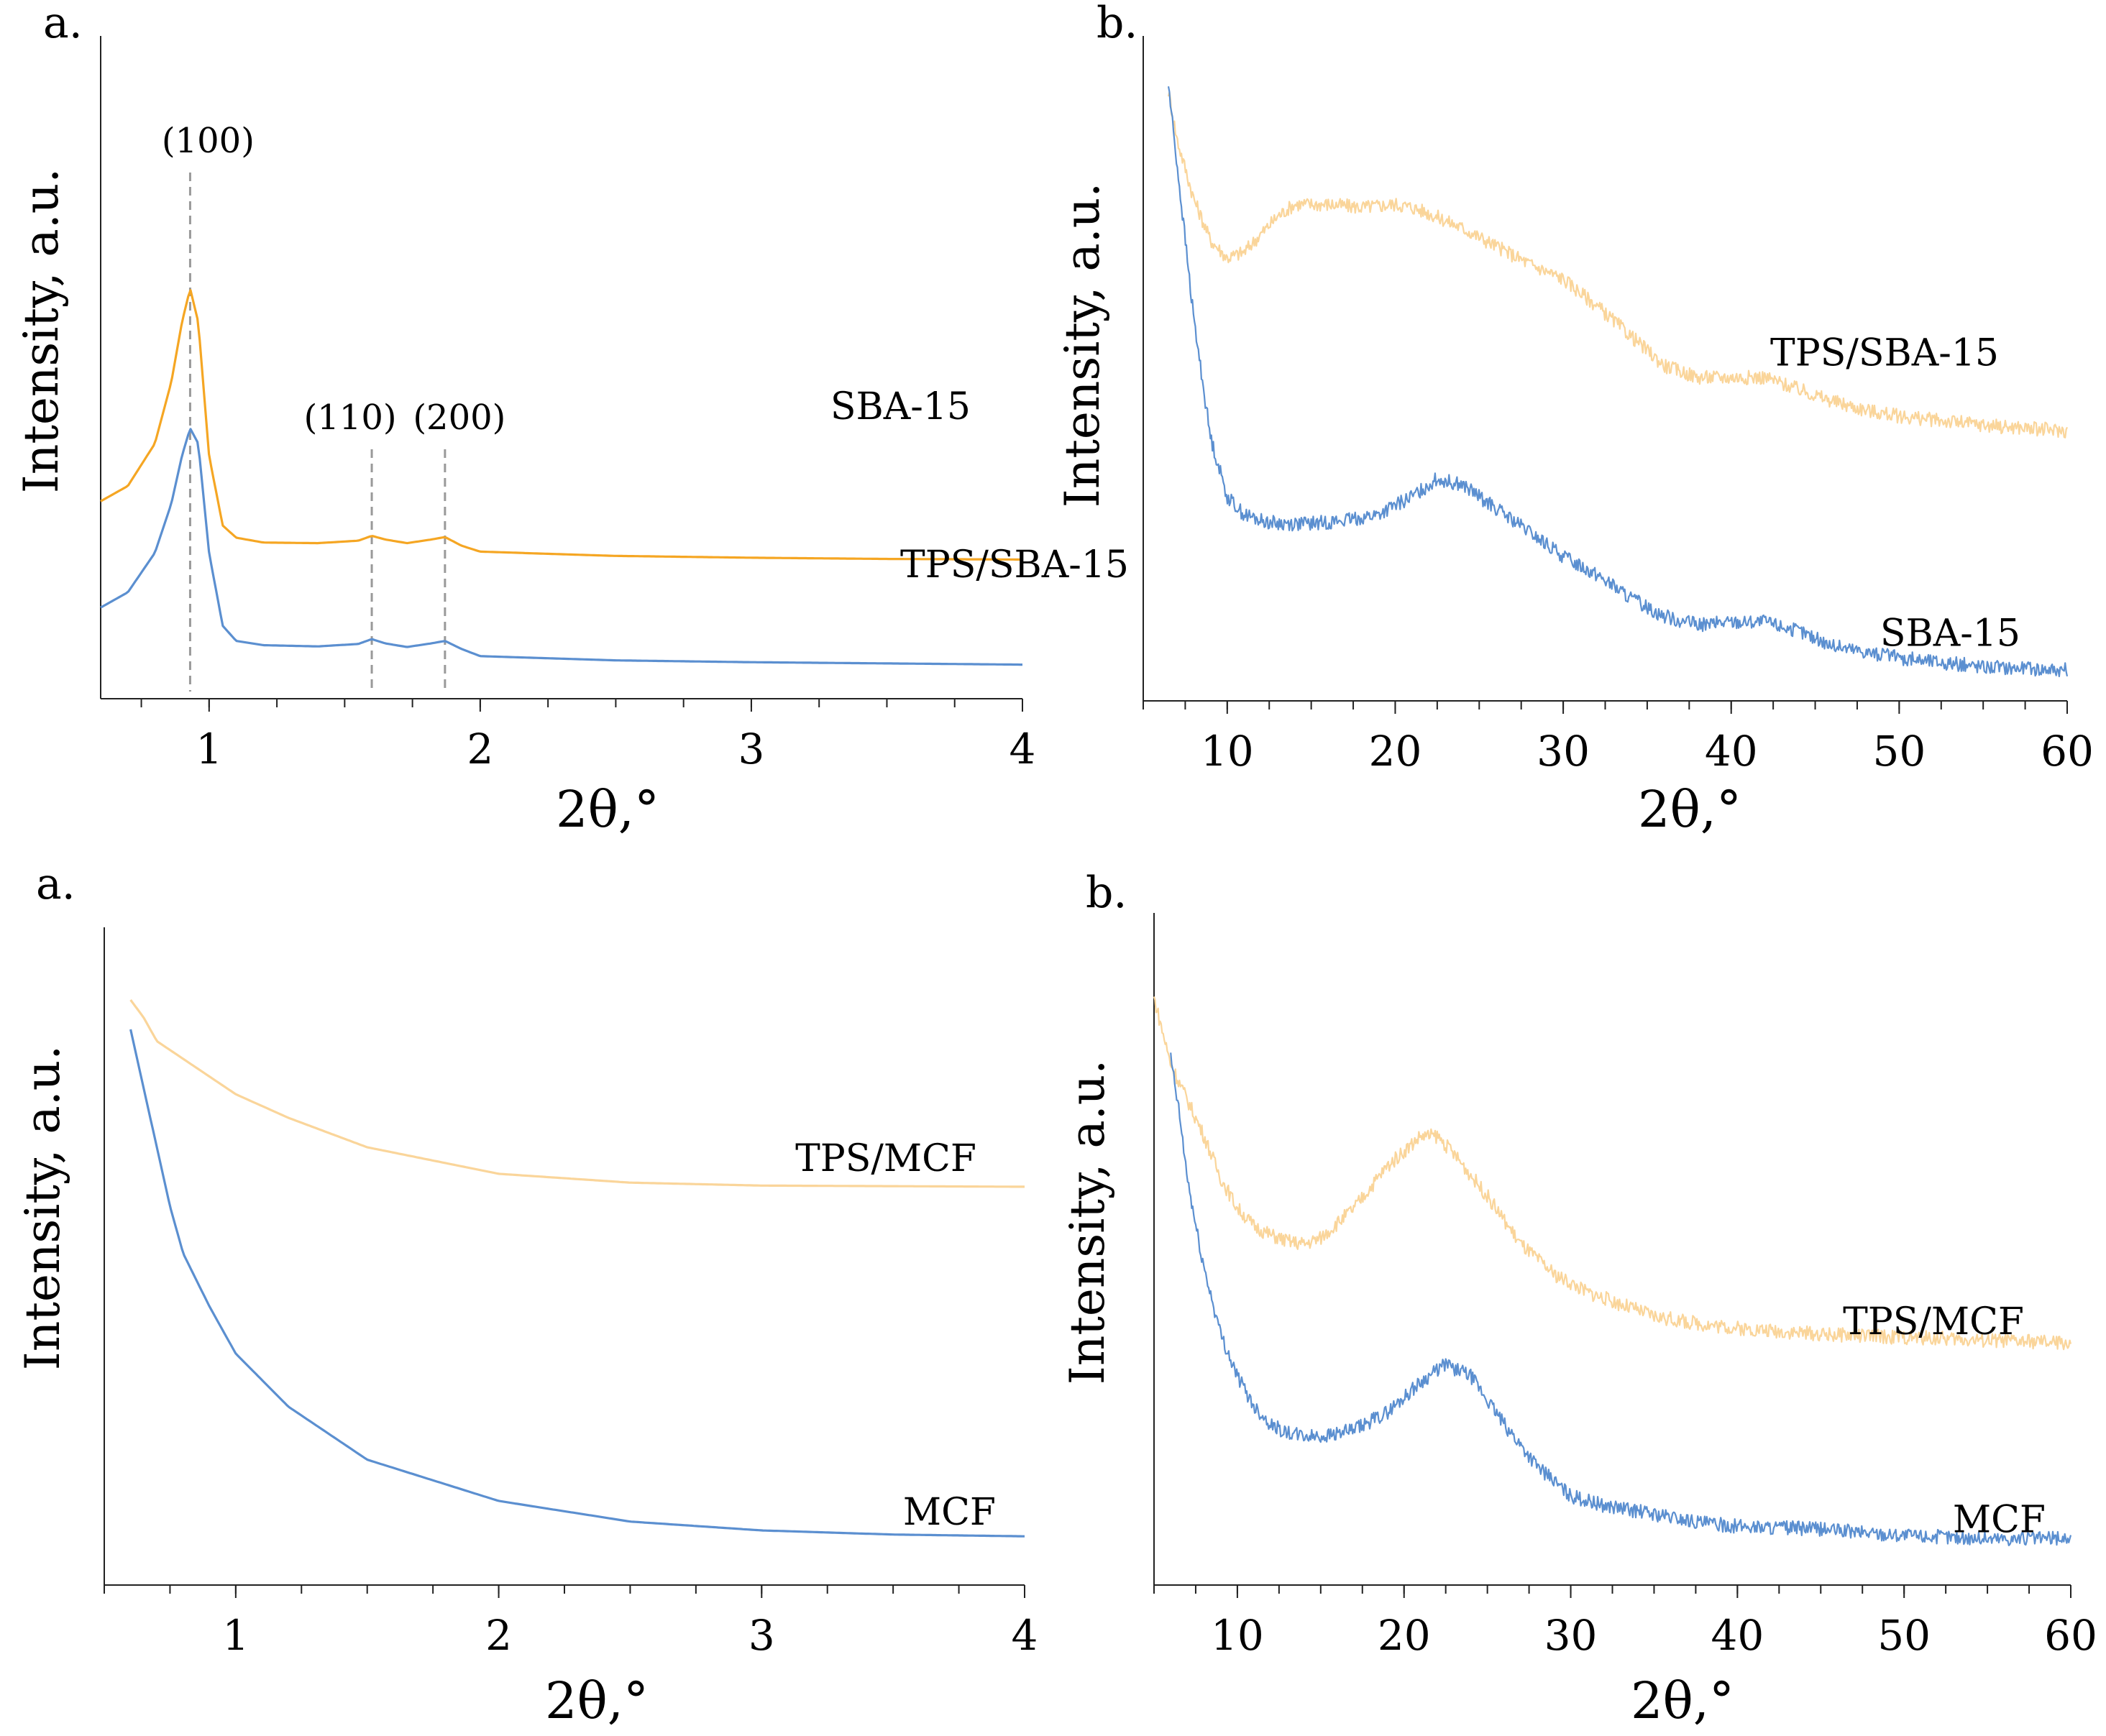  Describe the element at coordinates (459, 418) in the screenshot. I see `peak-label: (200)` at that location.